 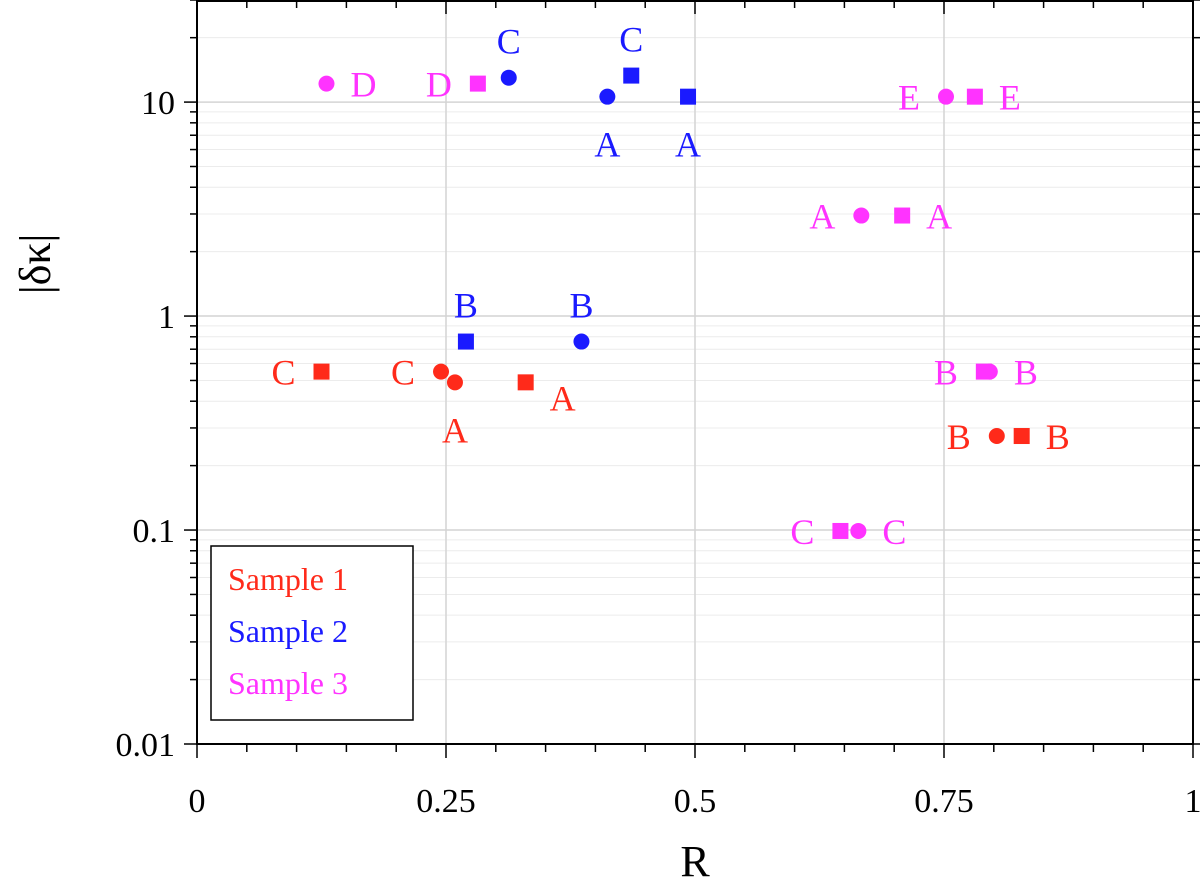 What do you see at coordinates (1192, 801) in the screenshot?
I see `x-tick-label: 1` at bounding box center [1192, 801].